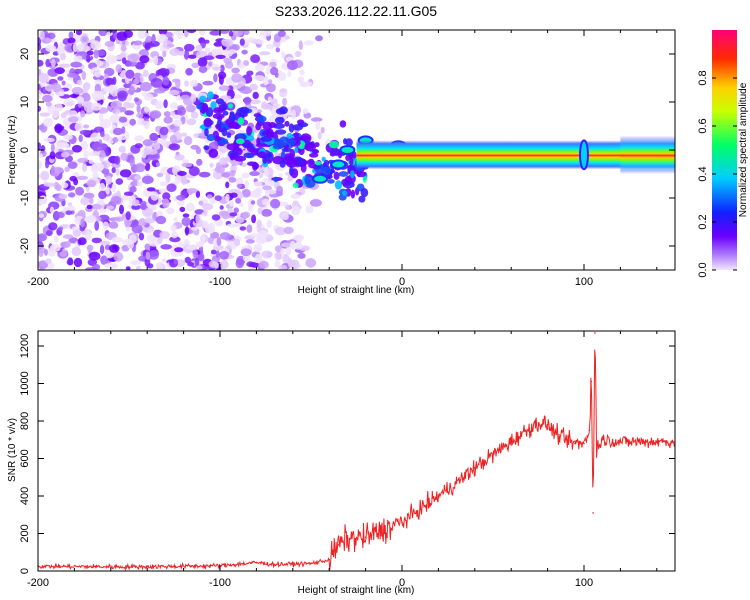  I want to click on snr-y-tick-label: 1200, so click(25, 346).